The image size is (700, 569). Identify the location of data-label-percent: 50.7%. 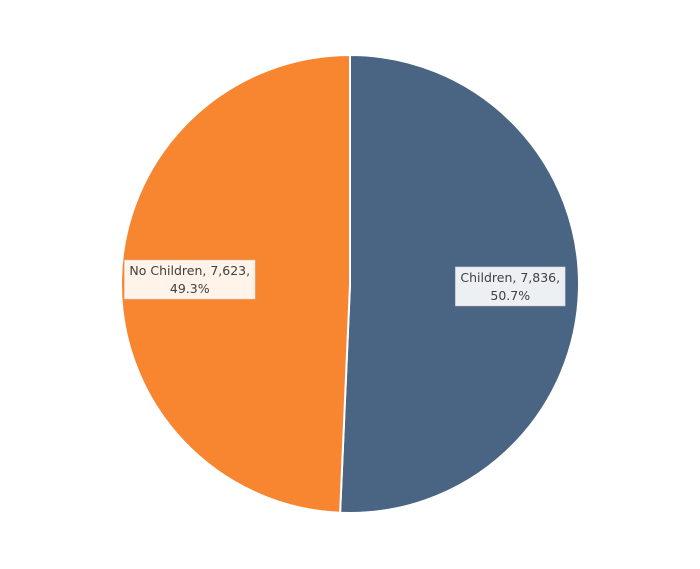
(510, 295).